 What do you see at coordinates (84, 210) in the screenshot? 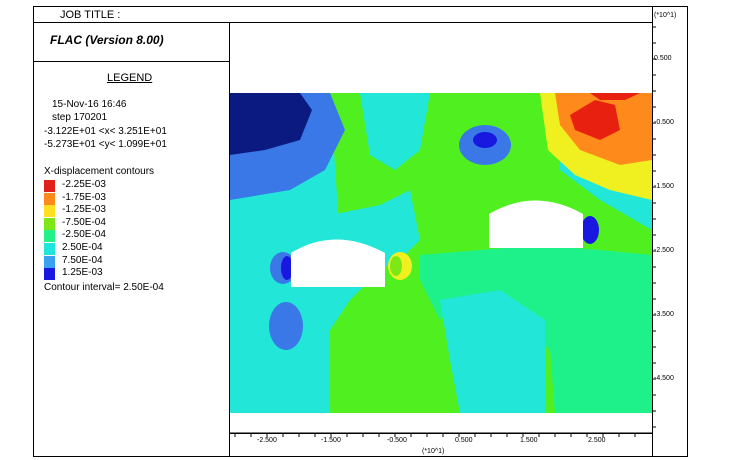
I see `legend-item-label: -1.25E-03` at bounding box center [84, 210].